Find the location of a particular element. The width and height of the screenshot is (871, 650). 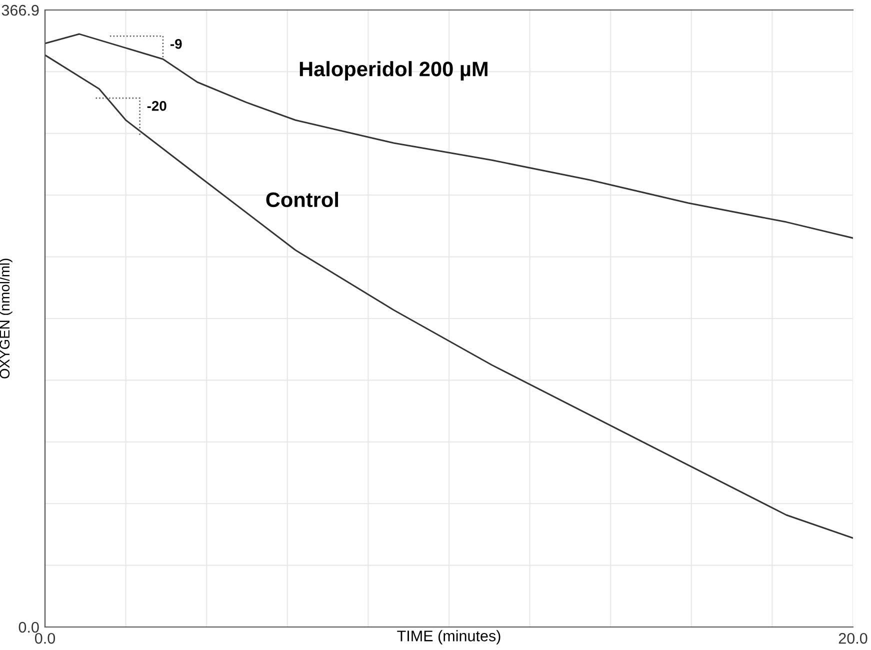

x-axis-title: TIME (minutes) is located at coordinates (448, 637).